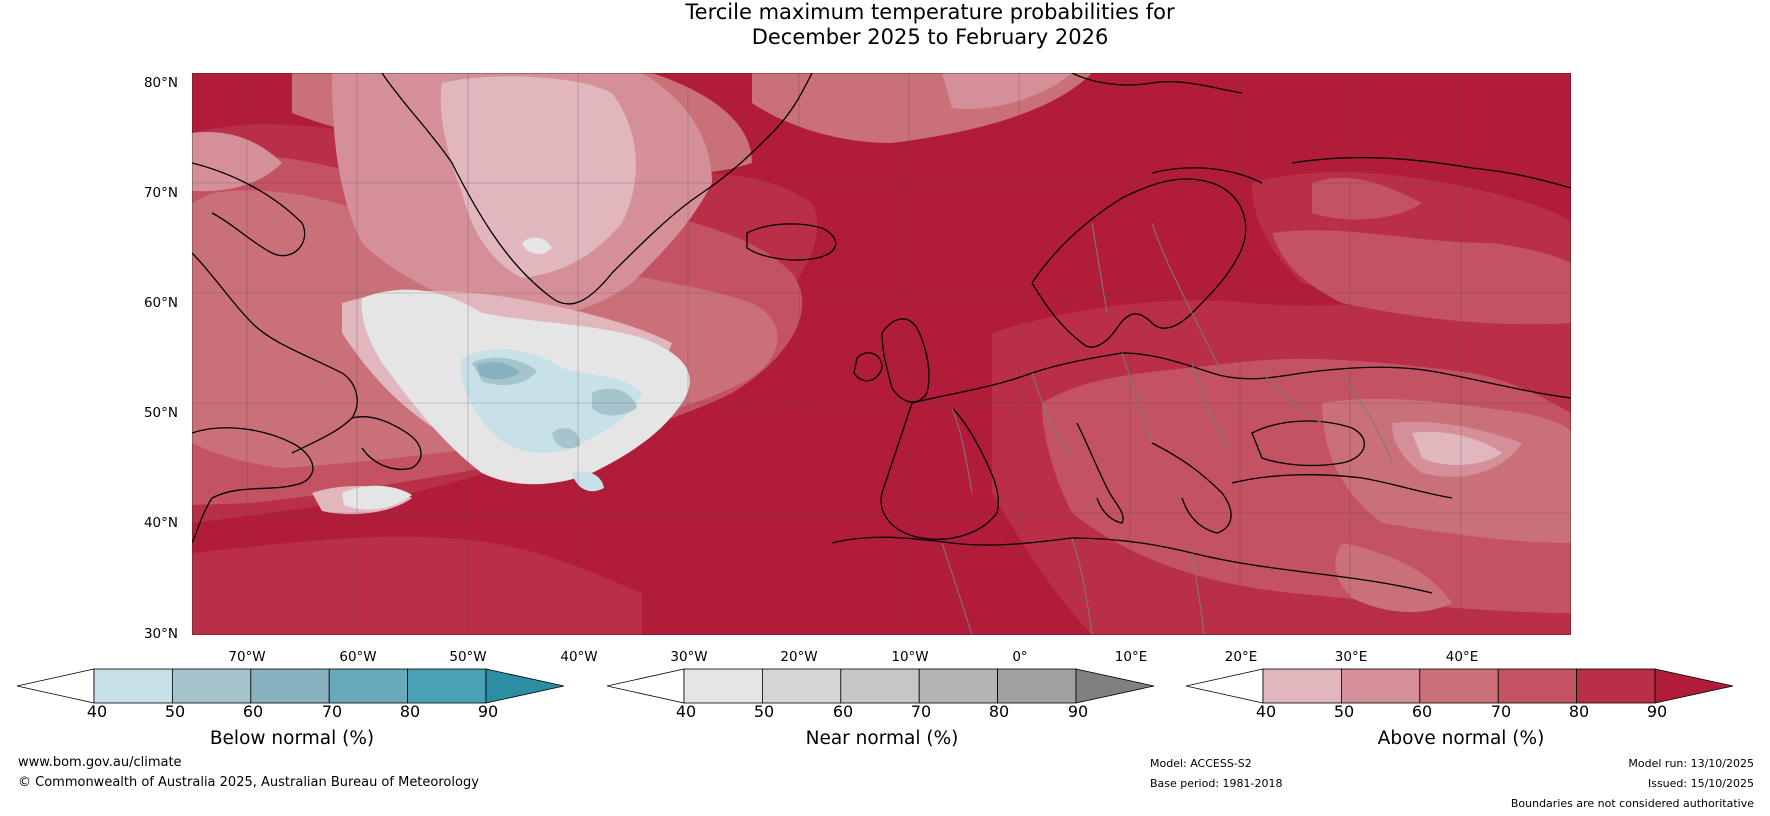  What do you see at coordinates (1422, 711) in the screenshot?
I see `above-tick-60: 60` at bounding box center [1422, 711].